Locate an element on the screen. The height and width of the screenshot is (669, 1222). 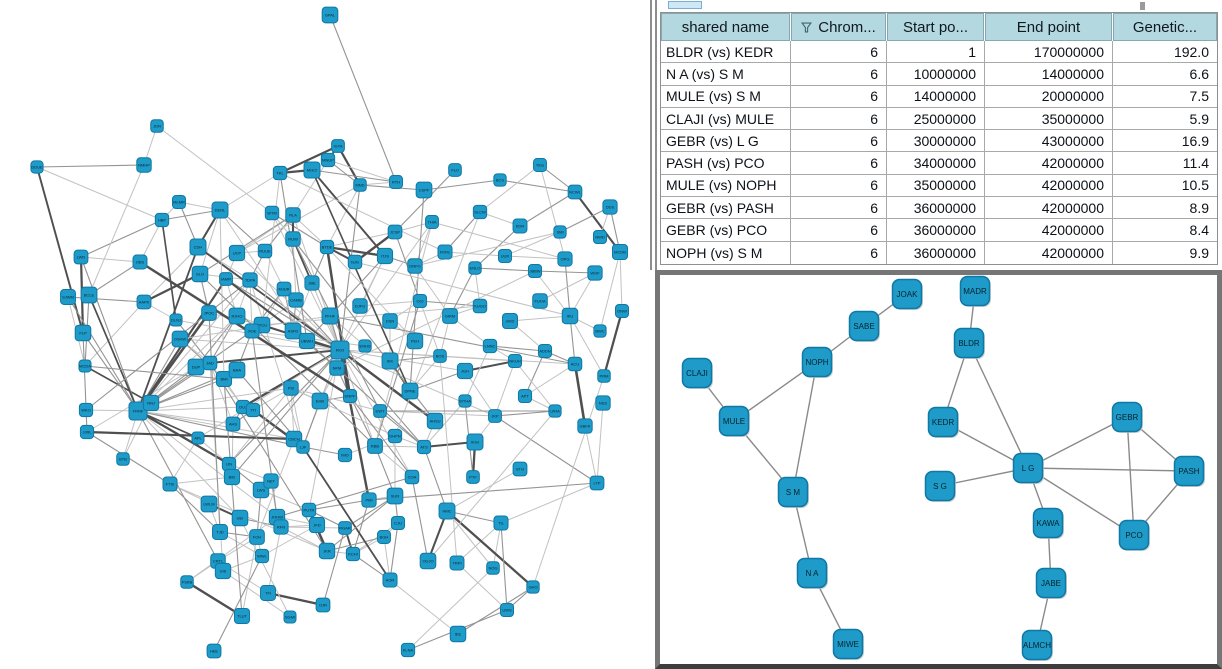
graph-node: AHS is located at coordinates (233, 424).